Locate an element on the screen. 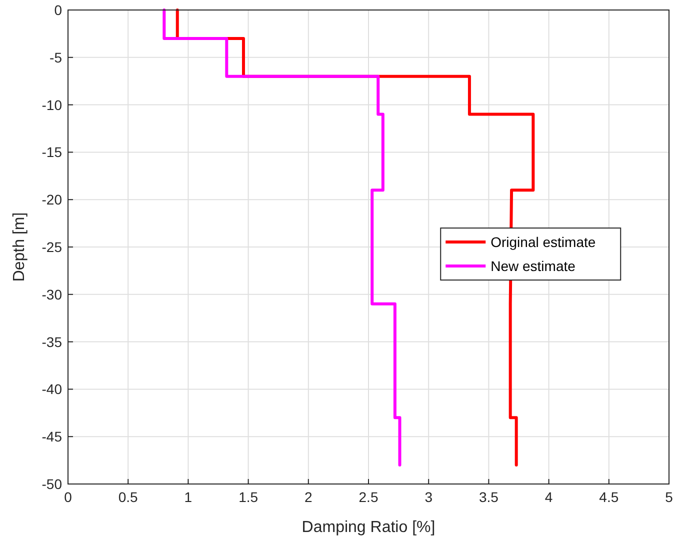 The width and height of the screenshot is (677, 549). x-axis-title: Damping Ratio [%] is located at coordinates (369, 527).